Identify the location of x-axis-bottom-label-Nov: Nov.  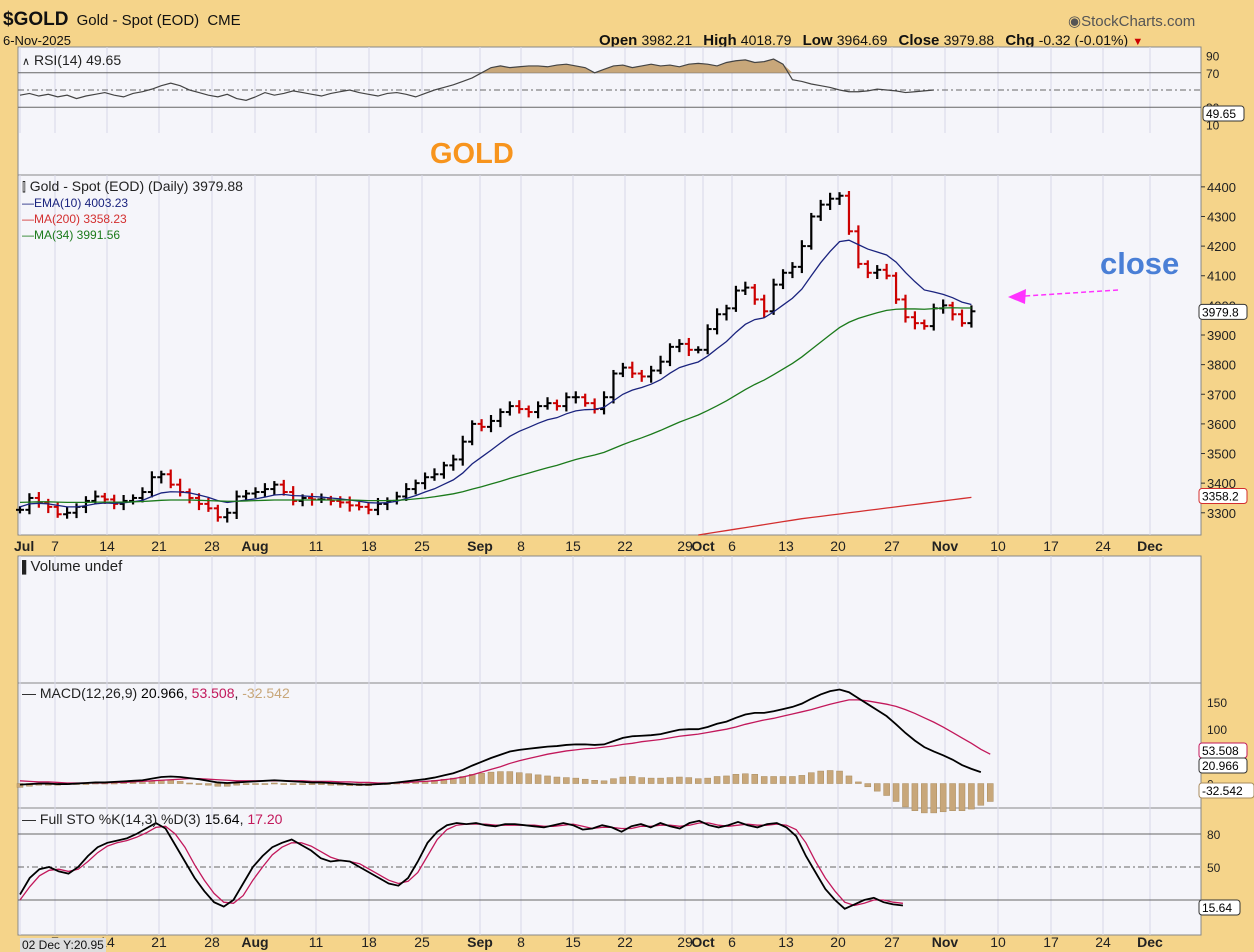
(945, 942).